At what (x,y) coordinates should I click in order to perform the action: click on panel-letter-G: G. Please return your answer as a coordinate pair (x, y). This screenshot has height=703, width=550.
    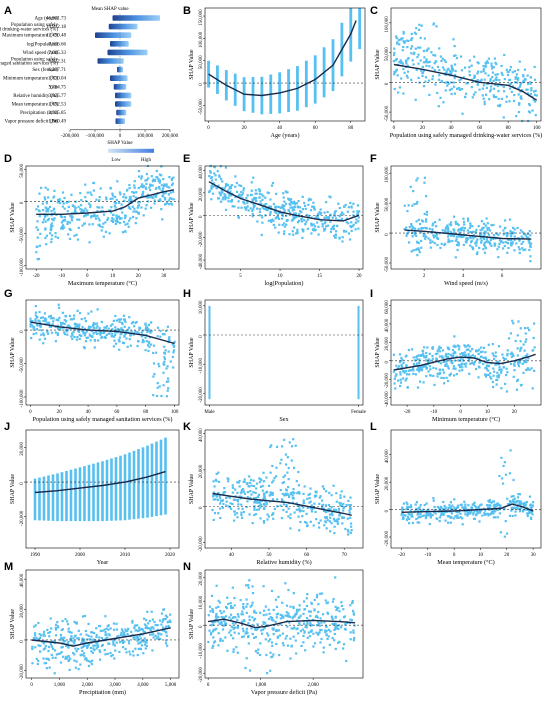
    Looking at the image, I should click on (8, 294).